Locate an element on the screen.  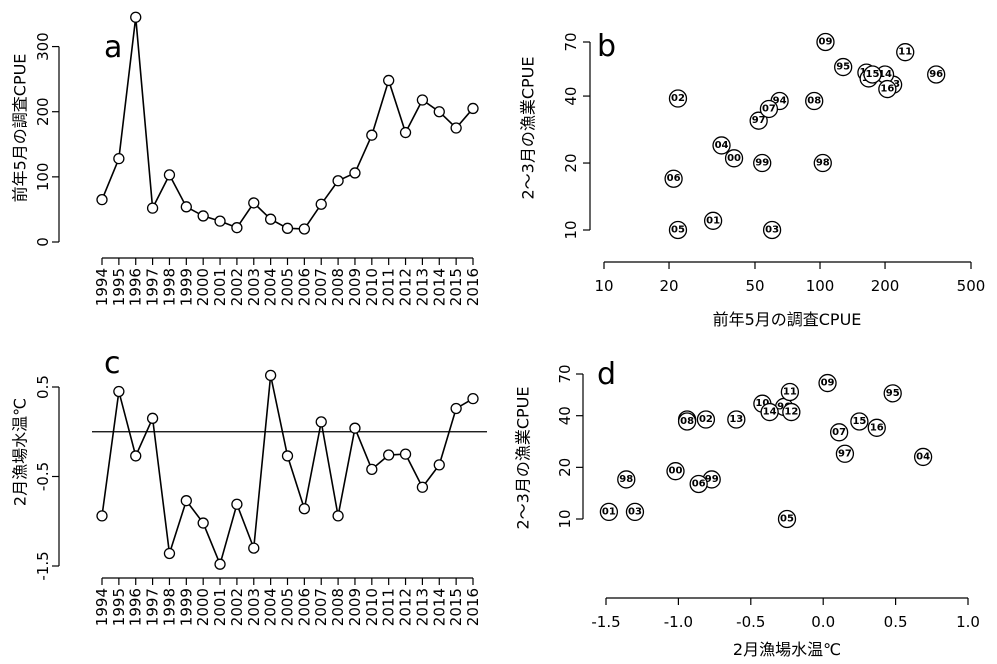
panel-letter-b: b is located at coordinates (606, 46).